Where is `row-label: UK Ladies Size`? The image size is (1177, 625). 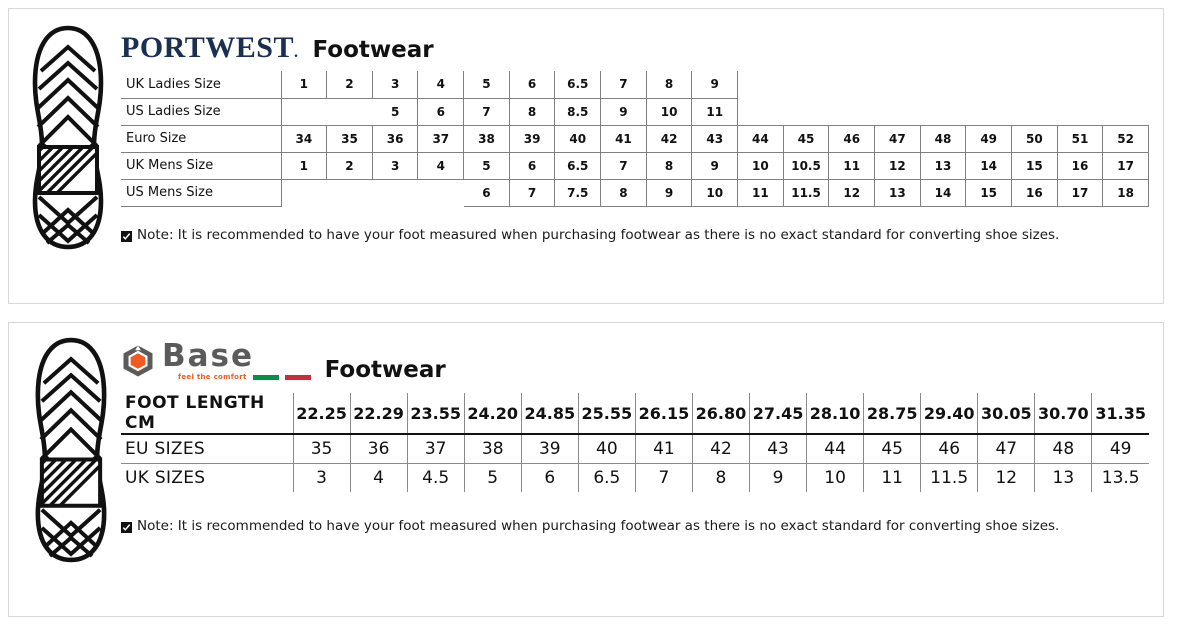
row-label: UK Ladies Size is located at coordinates (201, 85).